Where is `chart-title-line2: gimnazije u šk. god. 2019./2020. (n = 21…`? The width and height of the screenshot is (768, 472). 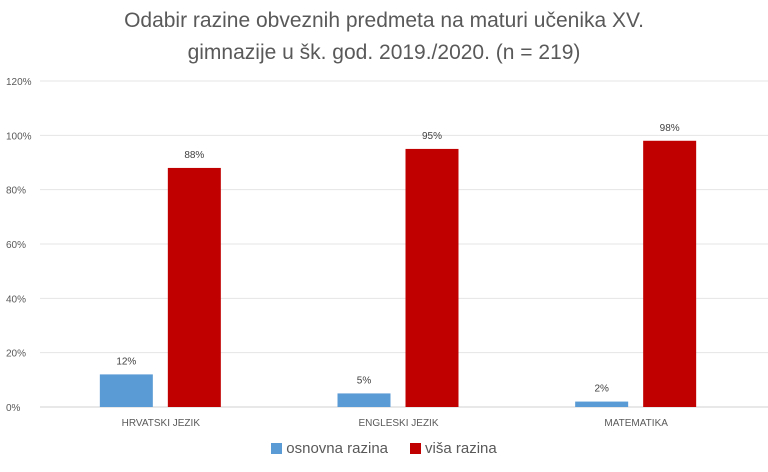 chart-title-line2: gimnazije u šk. god. 2019./2020. (n = 21… is located at coordinates (384, 52).